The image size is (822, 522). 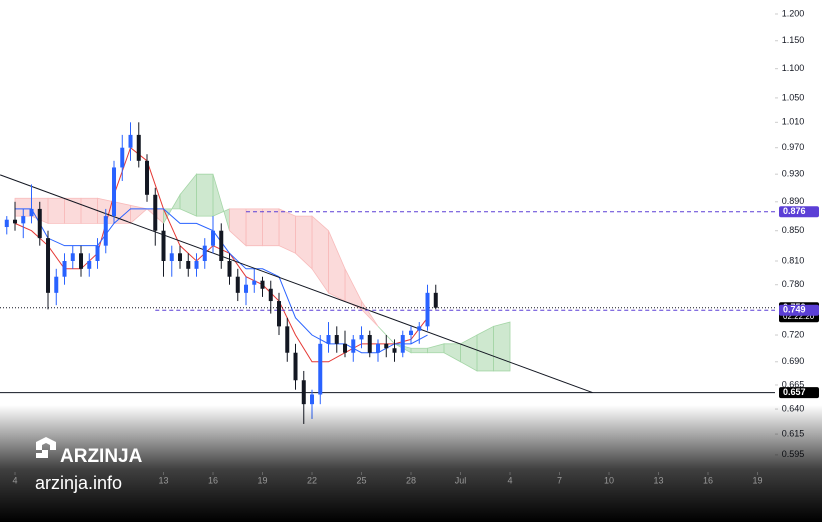 I want to click on x-tick-label: 22, so click(x=312, y=480).